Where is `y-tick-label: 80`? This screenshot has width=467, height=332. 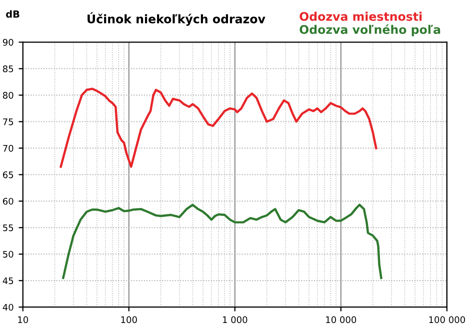 y-tick-label: 80 is located at coordinates (8, 95).